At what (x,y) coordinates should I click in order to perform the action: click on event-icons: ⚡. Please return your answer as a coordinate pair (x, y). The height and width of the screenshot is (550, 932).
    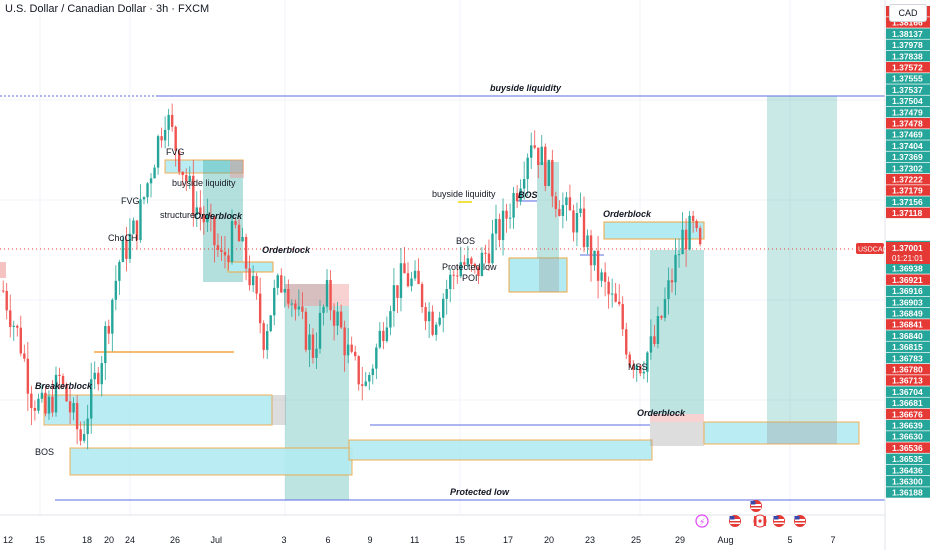
    Looking at the image, I should click on (750, 514).